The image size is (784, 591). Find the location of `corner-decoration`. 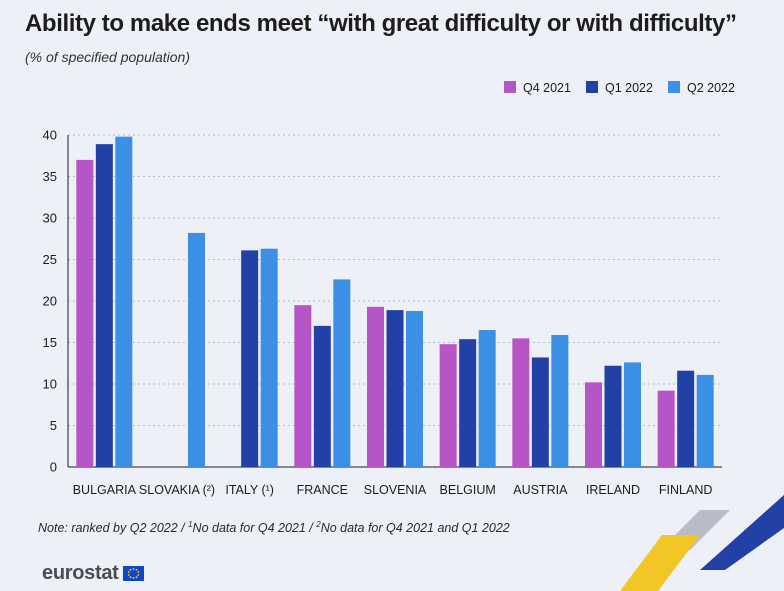

corner-decoration is located at coordinates (702, 543).